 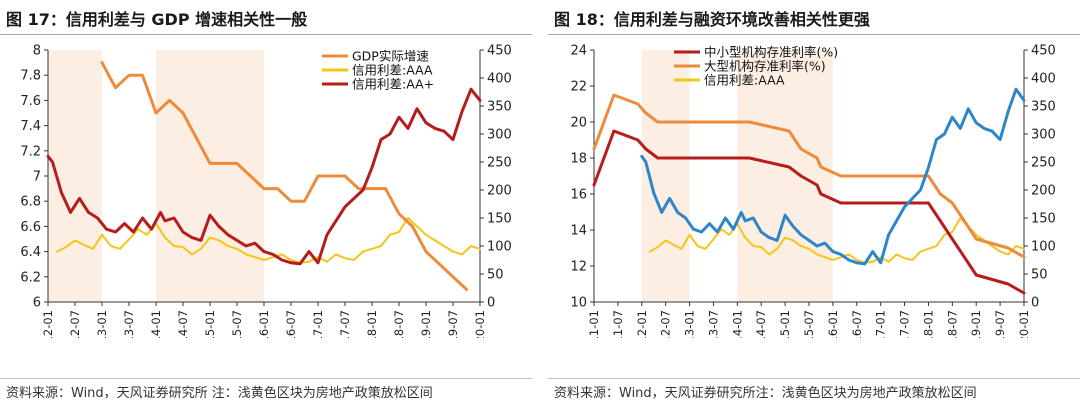 I want to click on y-left-tick-label: 12, so click(x=578, y=267).